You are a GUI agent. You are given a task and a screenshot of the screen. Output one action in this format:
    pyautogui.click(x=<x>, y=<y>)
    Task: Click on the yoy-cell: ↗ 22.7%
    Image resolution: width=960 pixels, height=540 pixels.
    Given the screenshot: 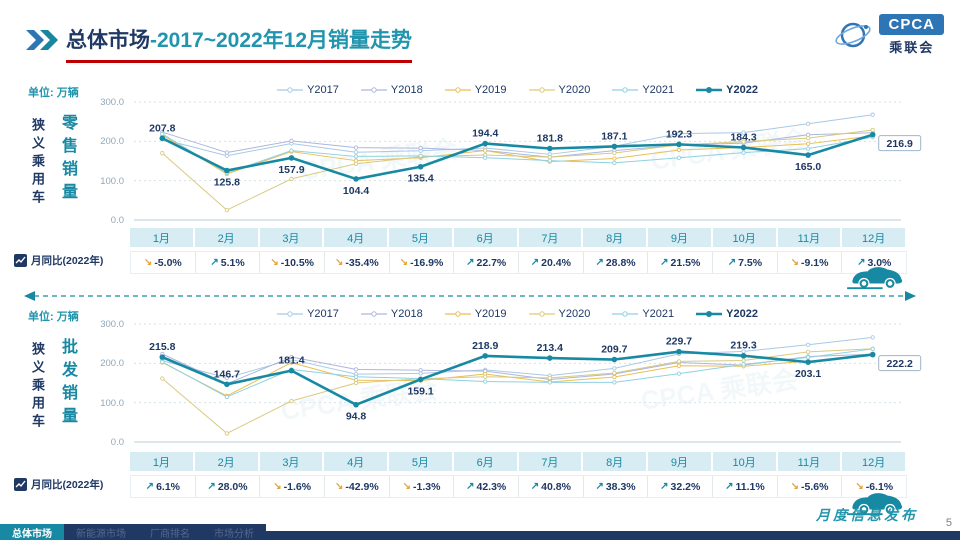 What is the action you would take?
    pyautogui.click(x=487, y=262)
    